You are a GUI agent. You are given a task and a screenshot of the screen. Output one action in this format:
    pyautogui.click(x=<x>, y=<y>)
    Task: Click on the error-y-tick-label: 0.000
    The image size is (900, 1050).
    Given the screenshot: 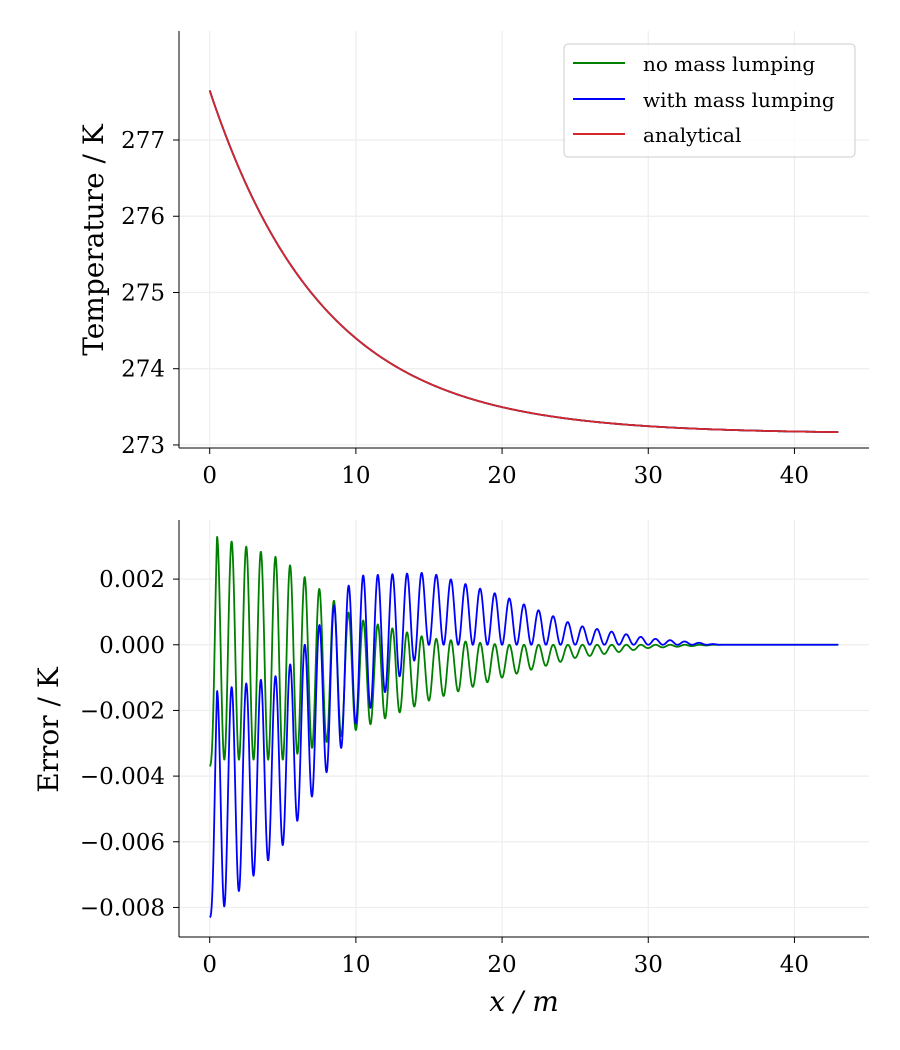 What is the action you would take?
    pyautogui.click(x=132, y=646)
    